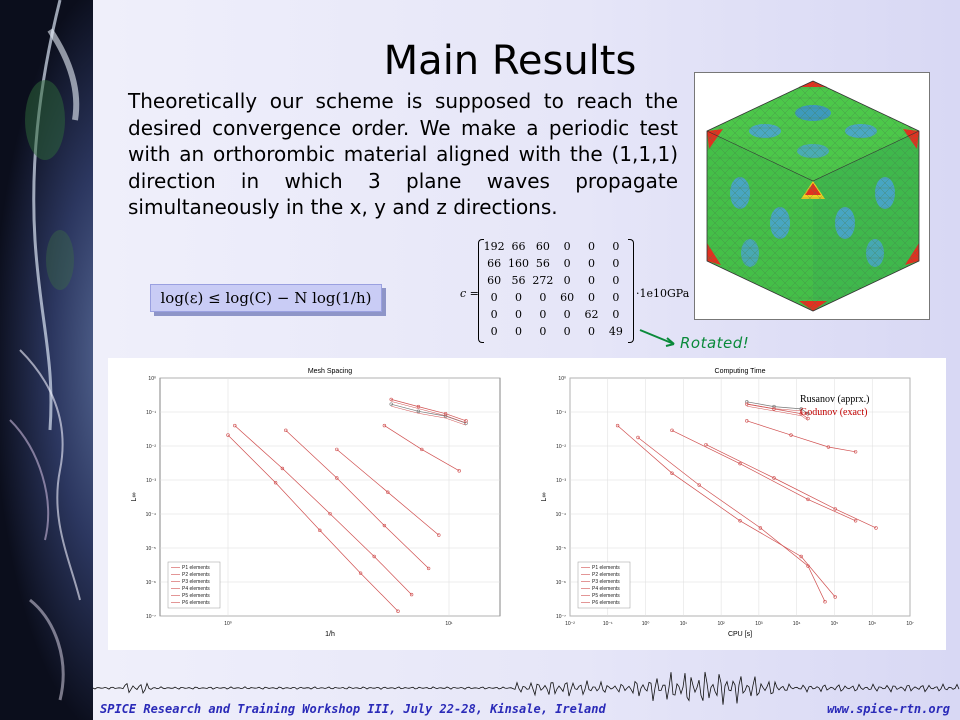 The image size is (960, 720). What do you see at coordinates (134, 497) in the screenshot?
I see `y-axis-label: L∞` at bounding box center [134, 497].